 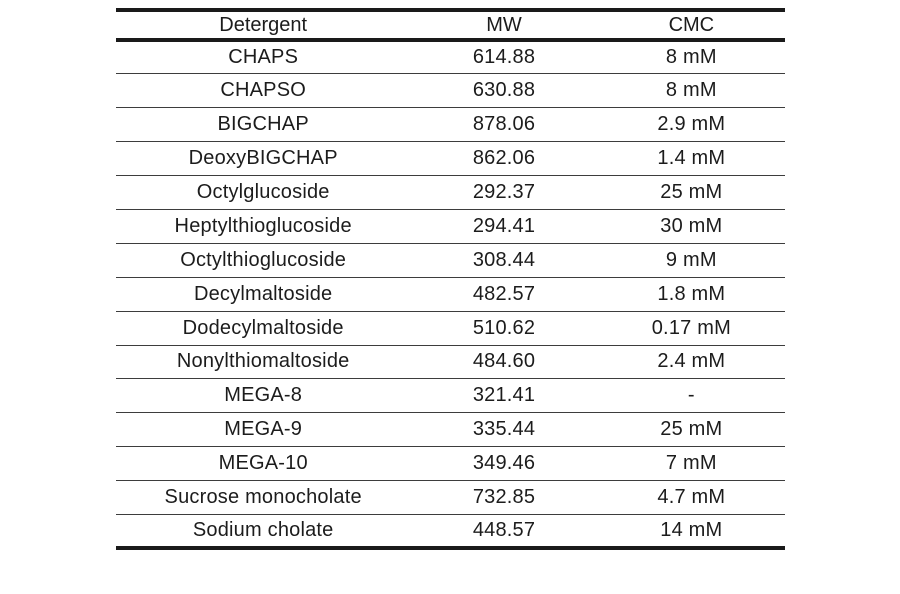 I want to click on cell-detergent: CHAPS, so click(x=263, y=57).